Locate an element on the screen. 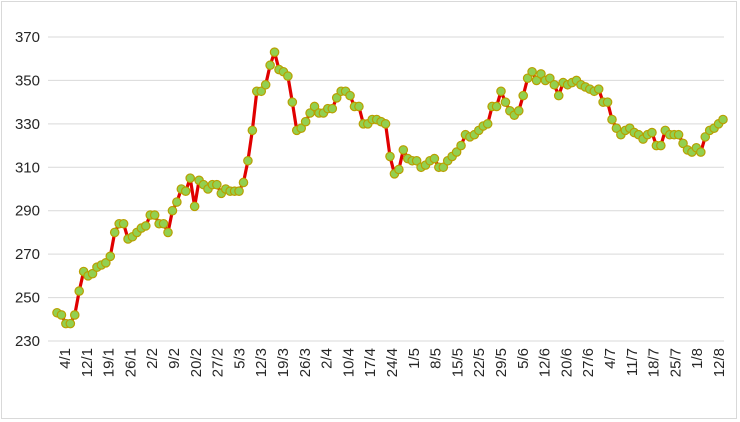  x-tick-label: 29/5 is located at coordinates (501, 362).